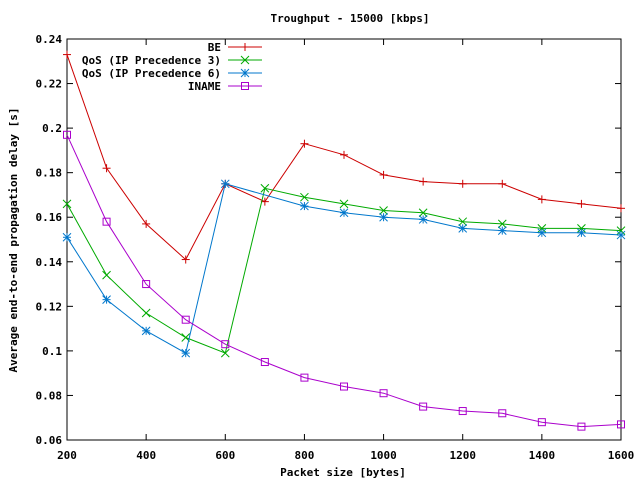 The height and width of the screenshot is (485, 640). What do you see at coordinates (204, 86) in the screenshot?
I see `legend-label: INAME` at bounding box center [204, 86].